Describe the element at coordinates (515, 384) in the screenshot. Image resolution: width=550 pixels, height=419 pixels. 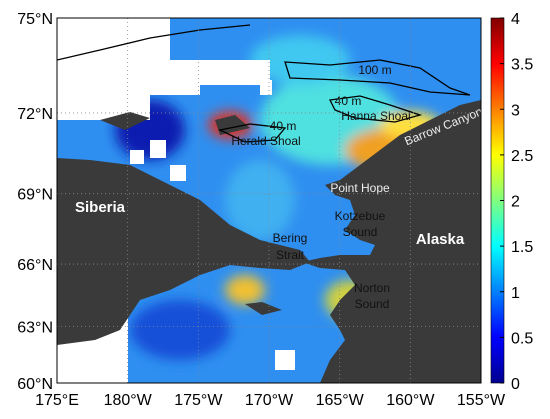
I see `colorbar-tick-label: 0` at that location.